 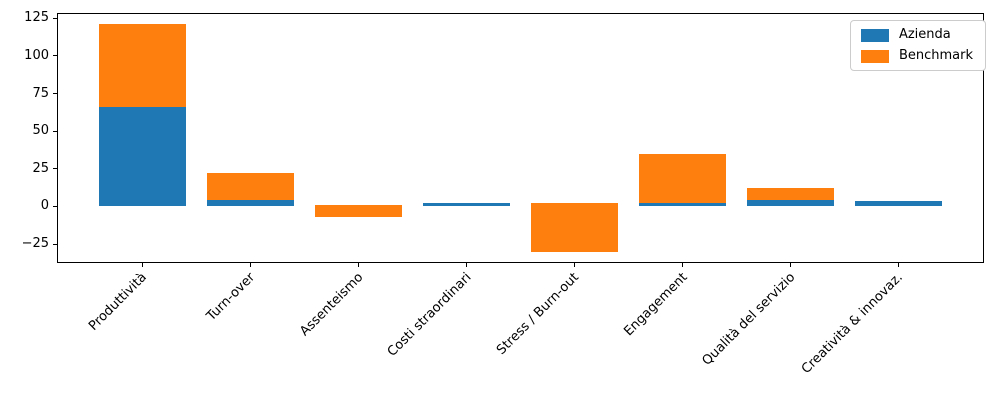 What do you see at coordinates (36, 18) in the screenshot?
I see `y-tick-label-125: 125` at bounding box center [36, 18].